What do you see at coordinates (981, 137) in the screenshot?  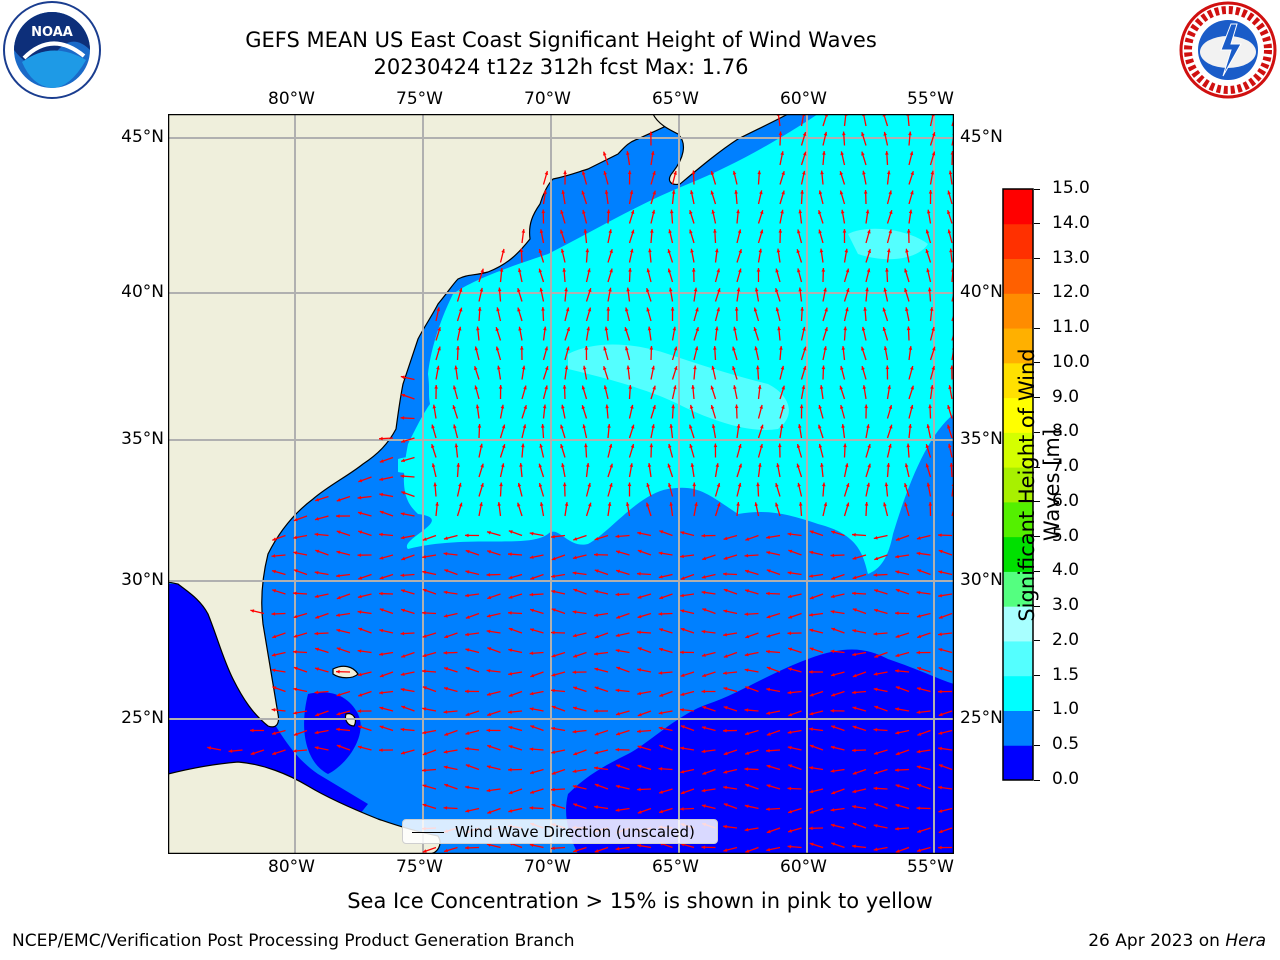 I see `lat-tick-label-right: 45°N` at bounding box center [981, 137].